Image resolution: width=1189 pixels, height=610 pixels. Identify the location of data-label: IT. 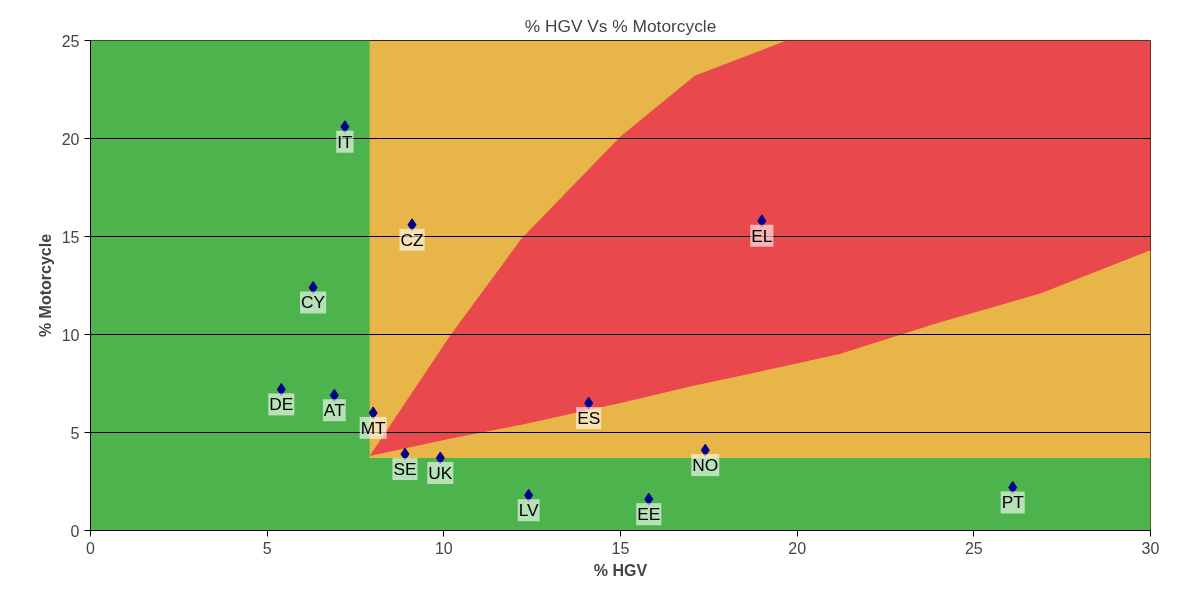
(345, 141).